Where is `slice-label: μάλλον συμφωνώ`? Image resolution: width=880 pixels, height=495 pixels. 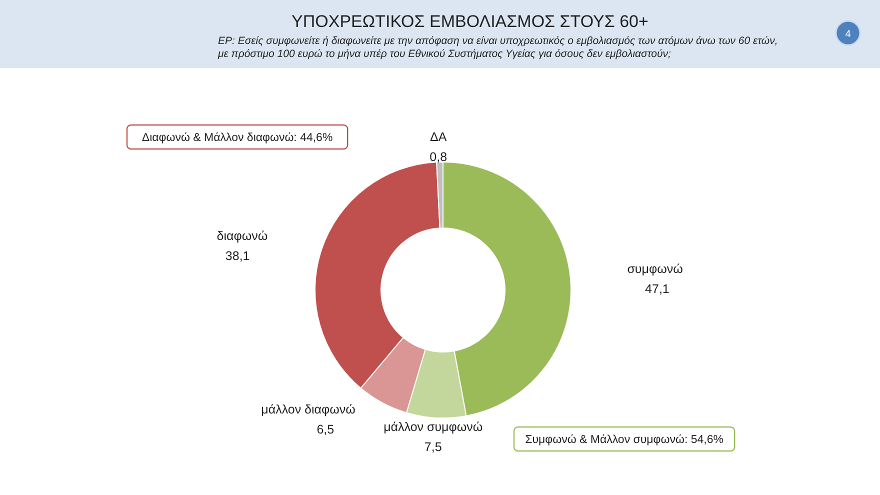
slice-label: μάλλον συμφωνώ is located at coordinates (433, 427).